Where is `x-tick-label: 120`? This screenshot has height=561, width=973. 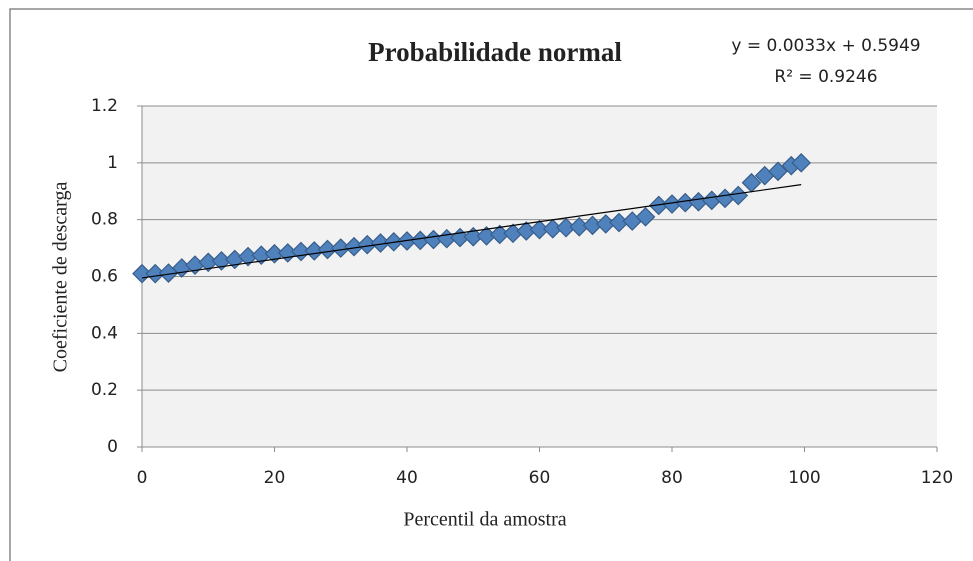
x-tick-label: 120 is located at coordinates (937, 478).